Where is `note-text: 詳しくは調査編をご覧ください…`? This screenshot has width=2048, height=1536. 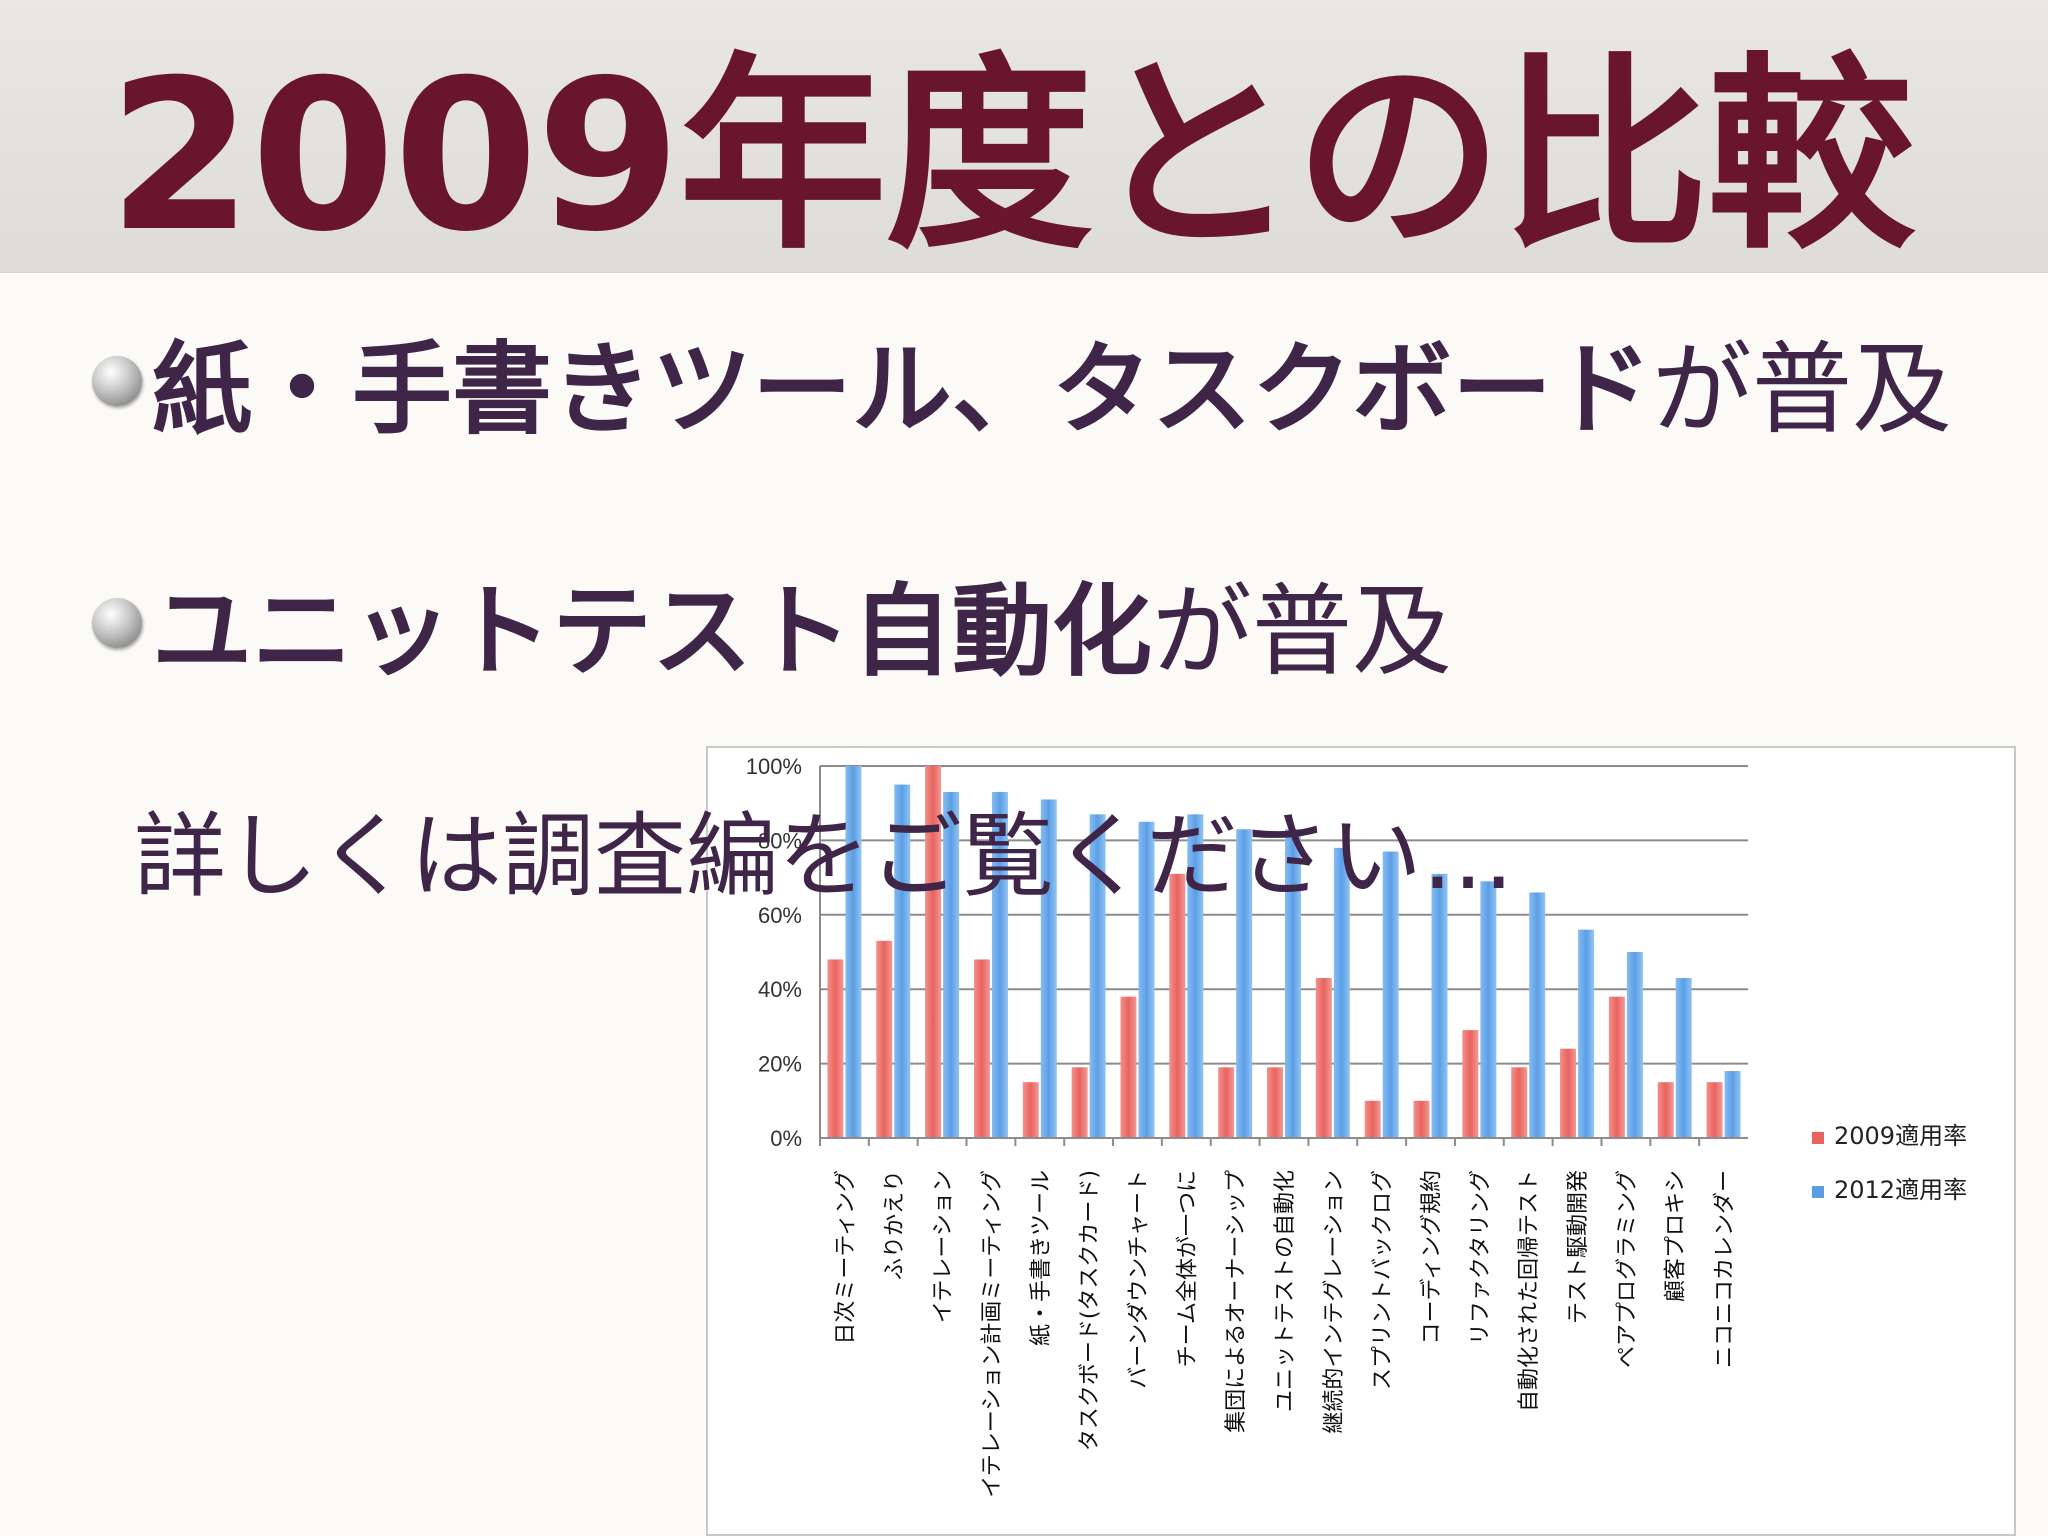
note-text: 詳しくは調査編をご覧ください… is located at coordinates (824, 856).